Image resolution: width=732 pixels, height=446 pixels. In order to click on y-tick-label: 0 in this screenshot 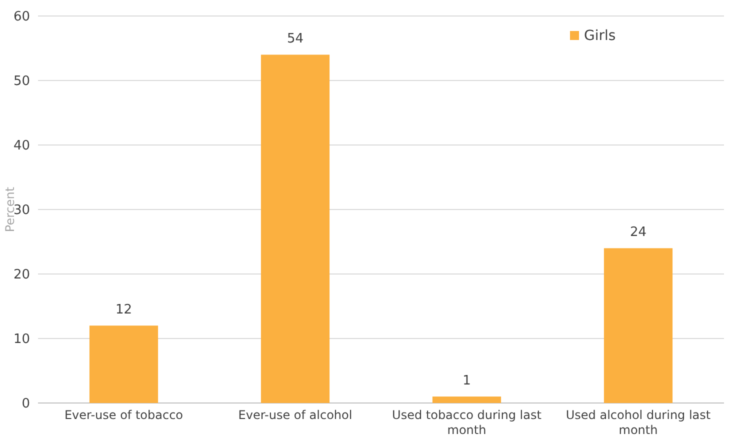, I will do `click(26, 404)`.